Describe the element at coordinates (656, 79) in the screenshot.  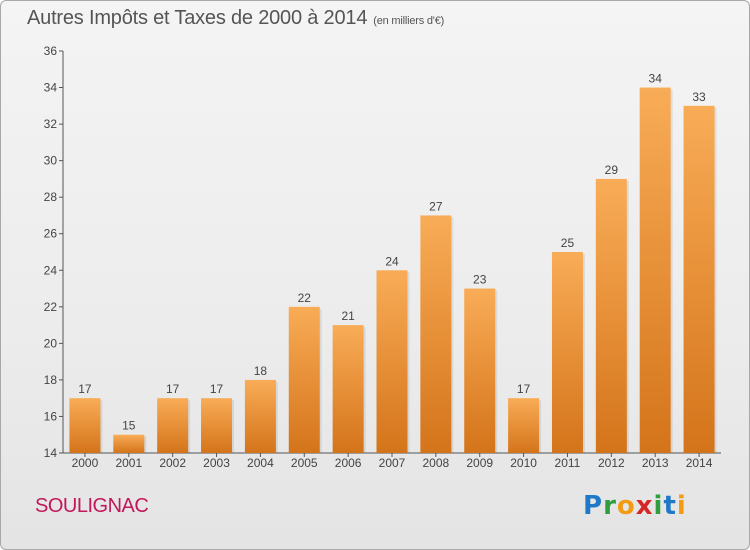
I see `data-label: 34` at that location.